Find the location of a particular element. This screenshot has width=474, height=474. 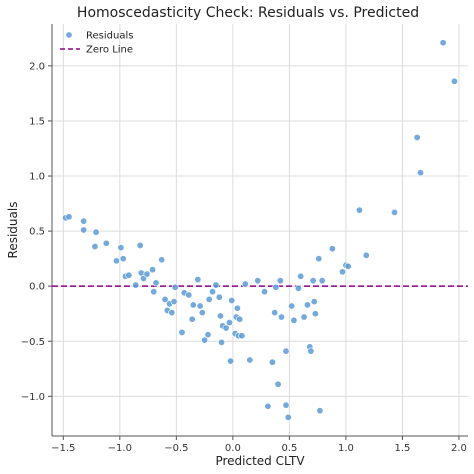

x-tick-label: 1.0 is located at coordinates (346, 448).